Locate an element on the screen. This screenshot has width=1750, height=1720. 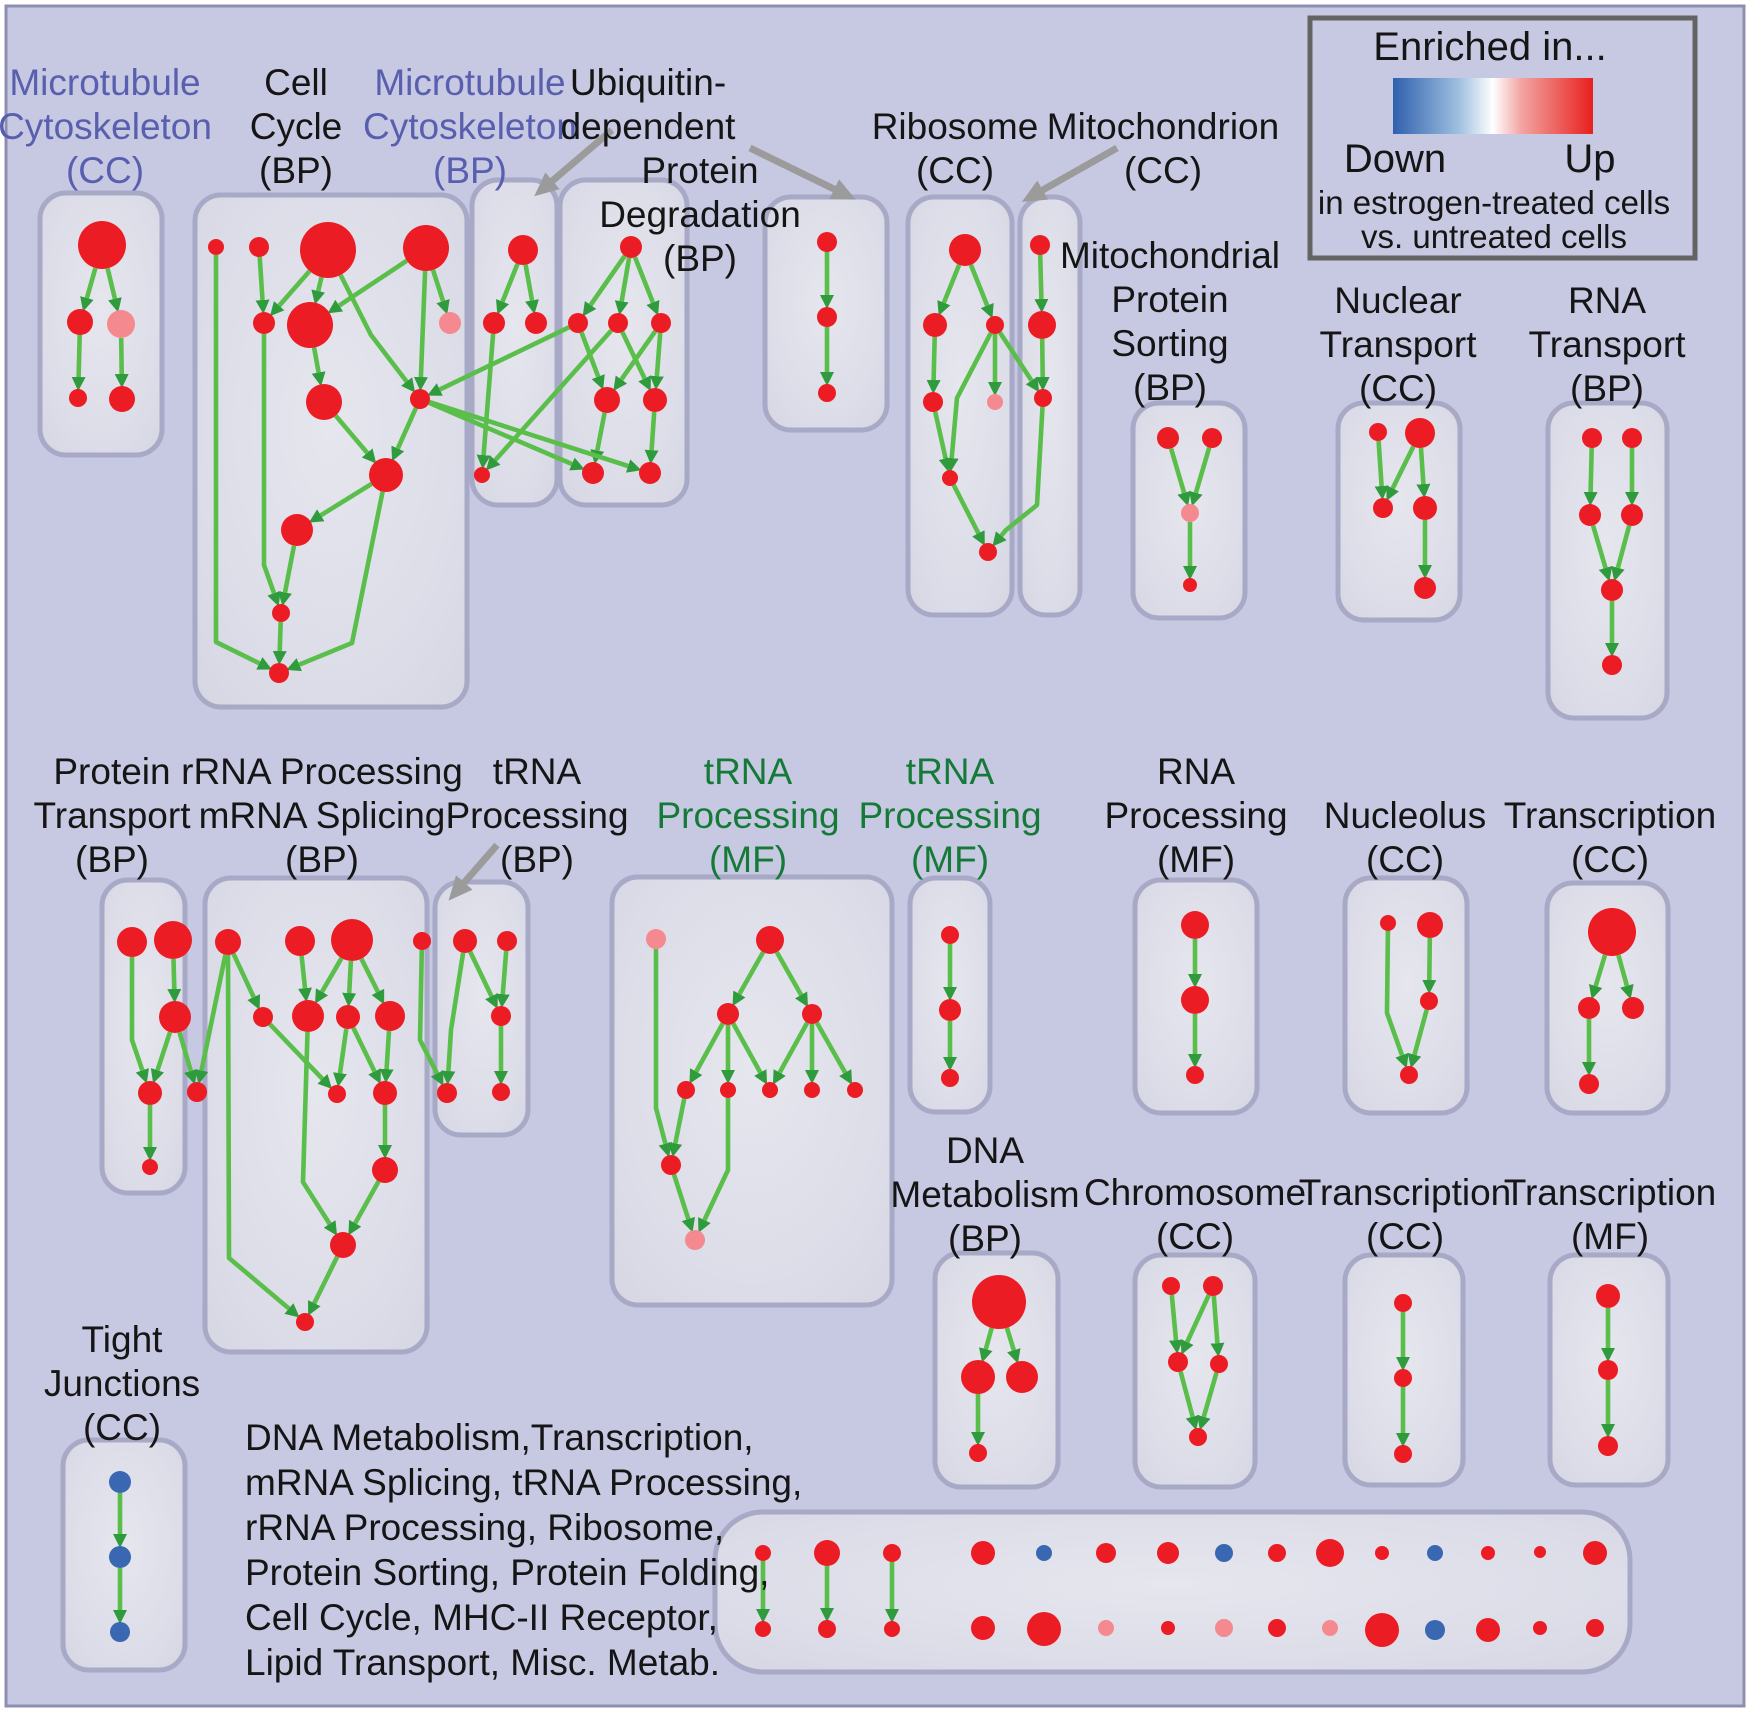
label-rna-transport-bp: RNA Transport (BP) is located at coordinates (1608, 344).